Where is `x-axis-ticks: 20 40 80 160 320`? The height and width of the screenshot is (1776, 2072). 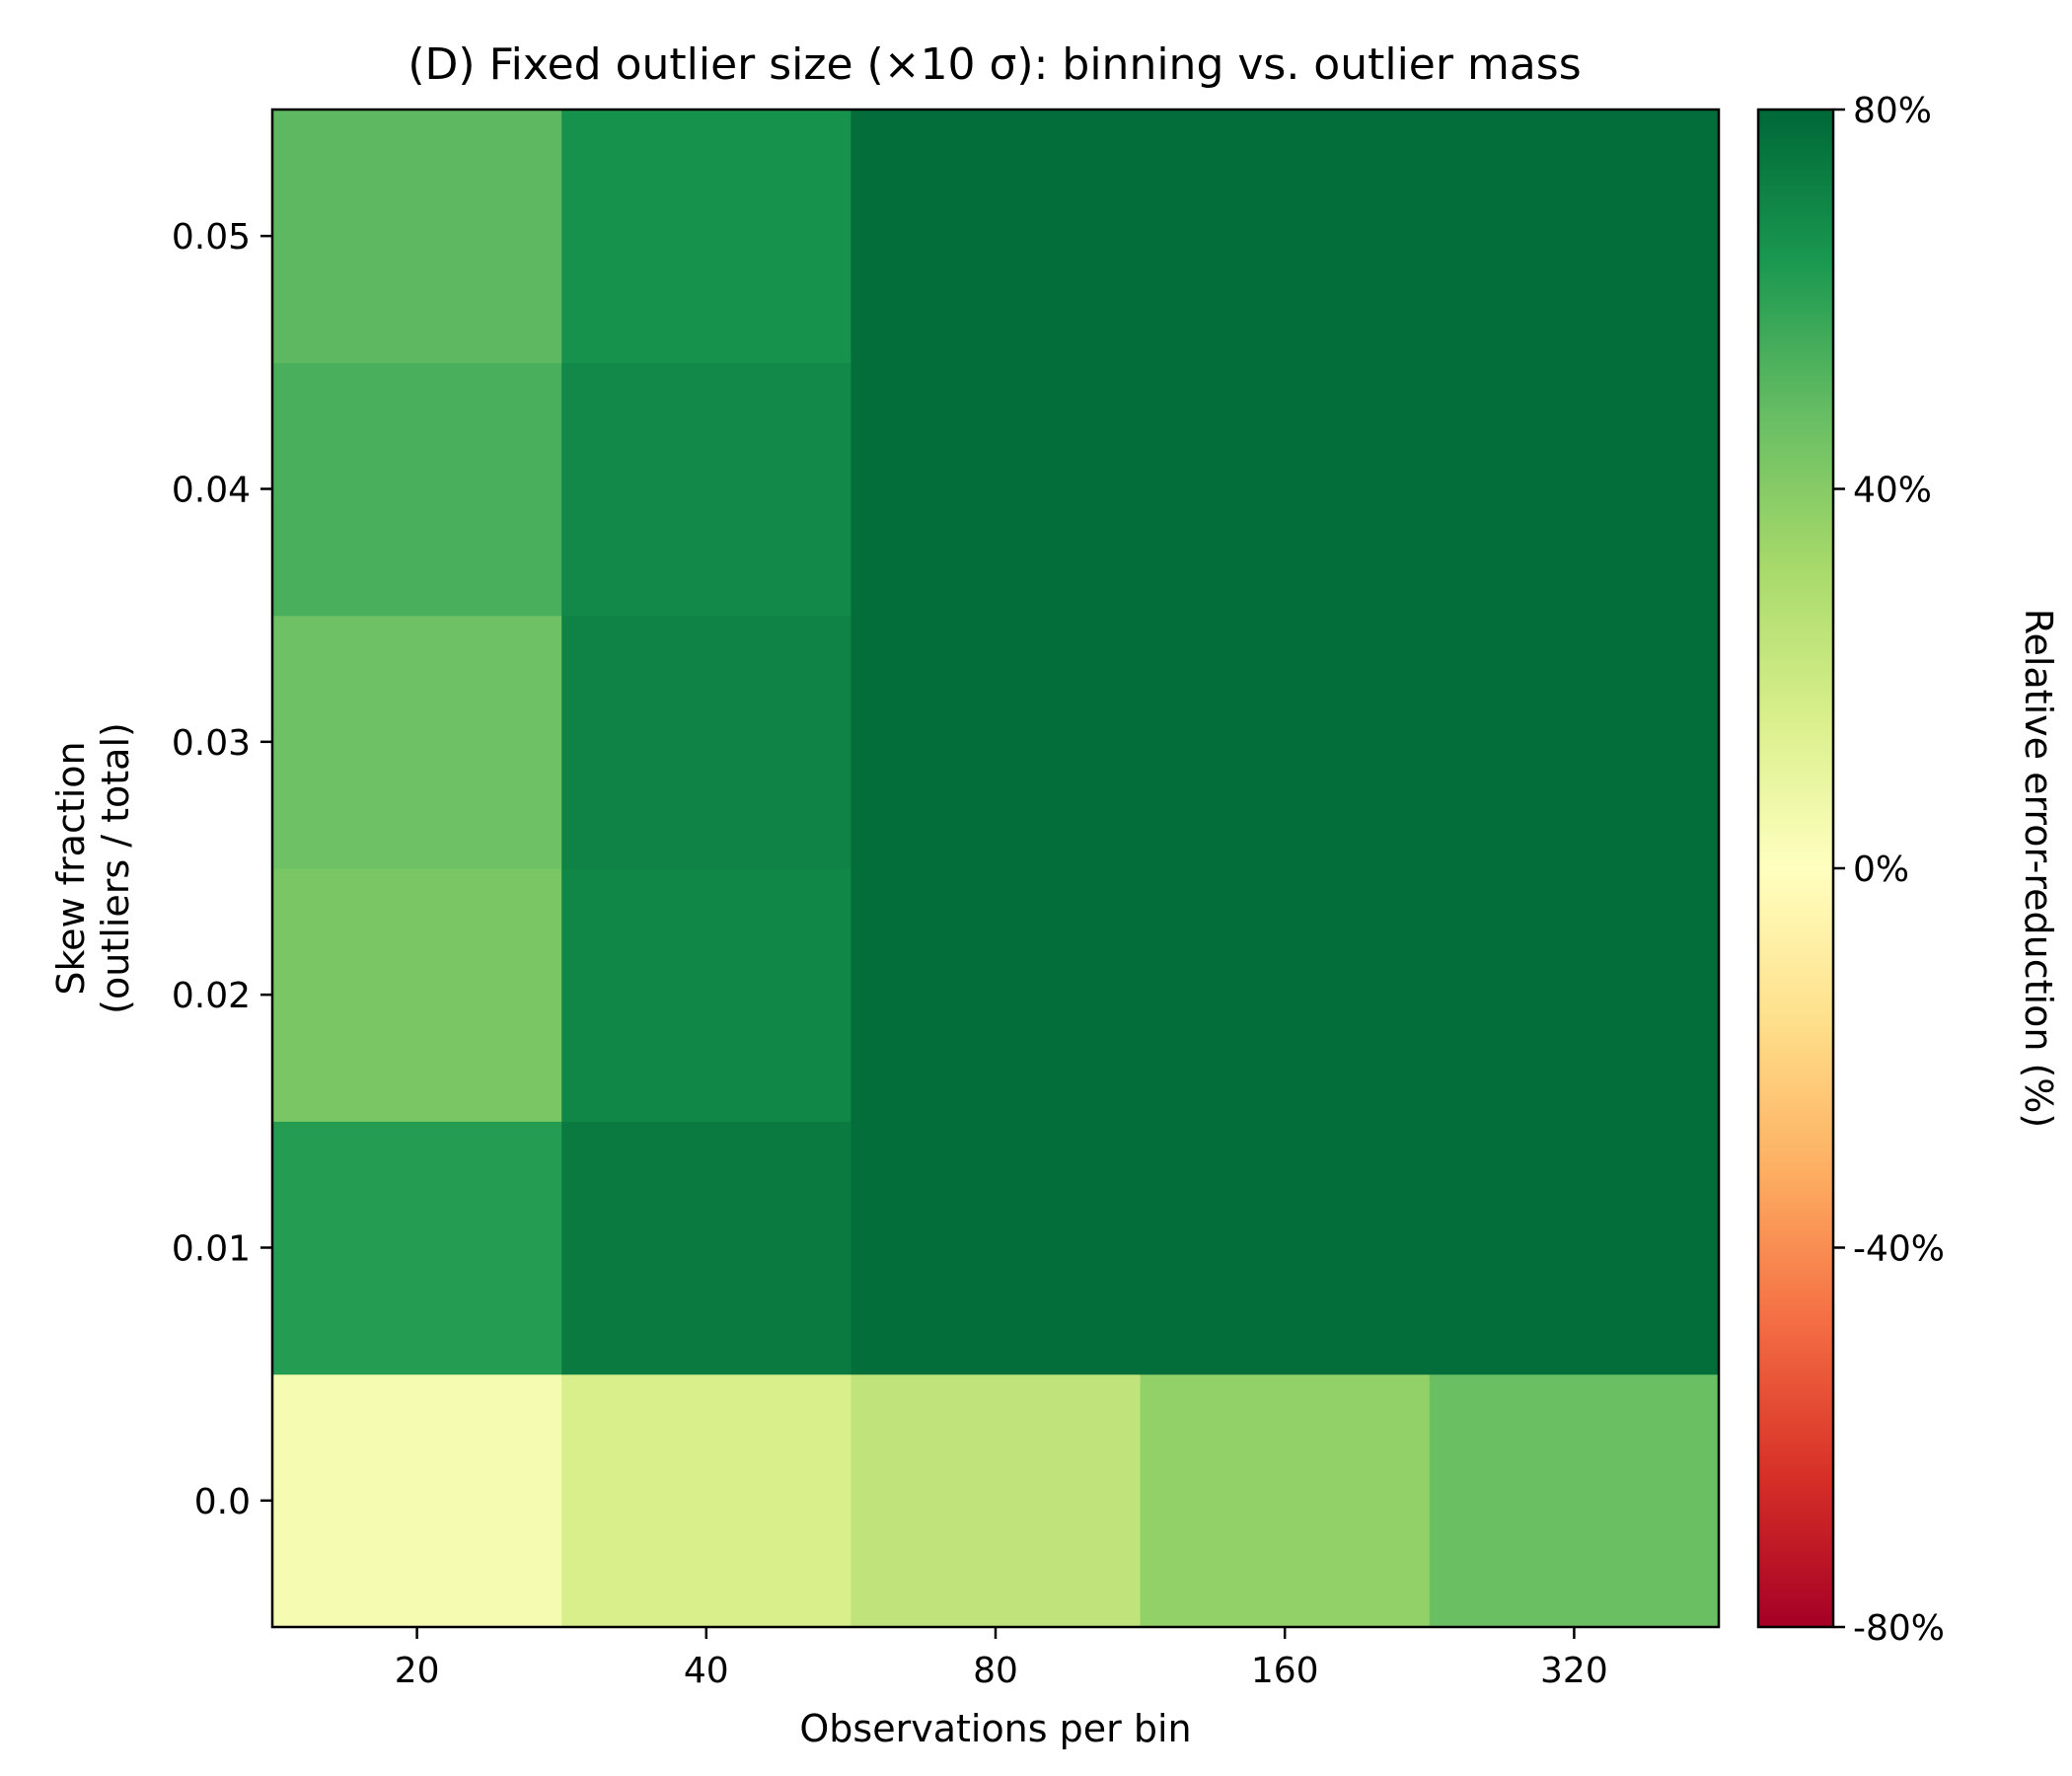
x-axis-ticks: 20 40 80 160 320 is located at coordinates (1002, 1659).